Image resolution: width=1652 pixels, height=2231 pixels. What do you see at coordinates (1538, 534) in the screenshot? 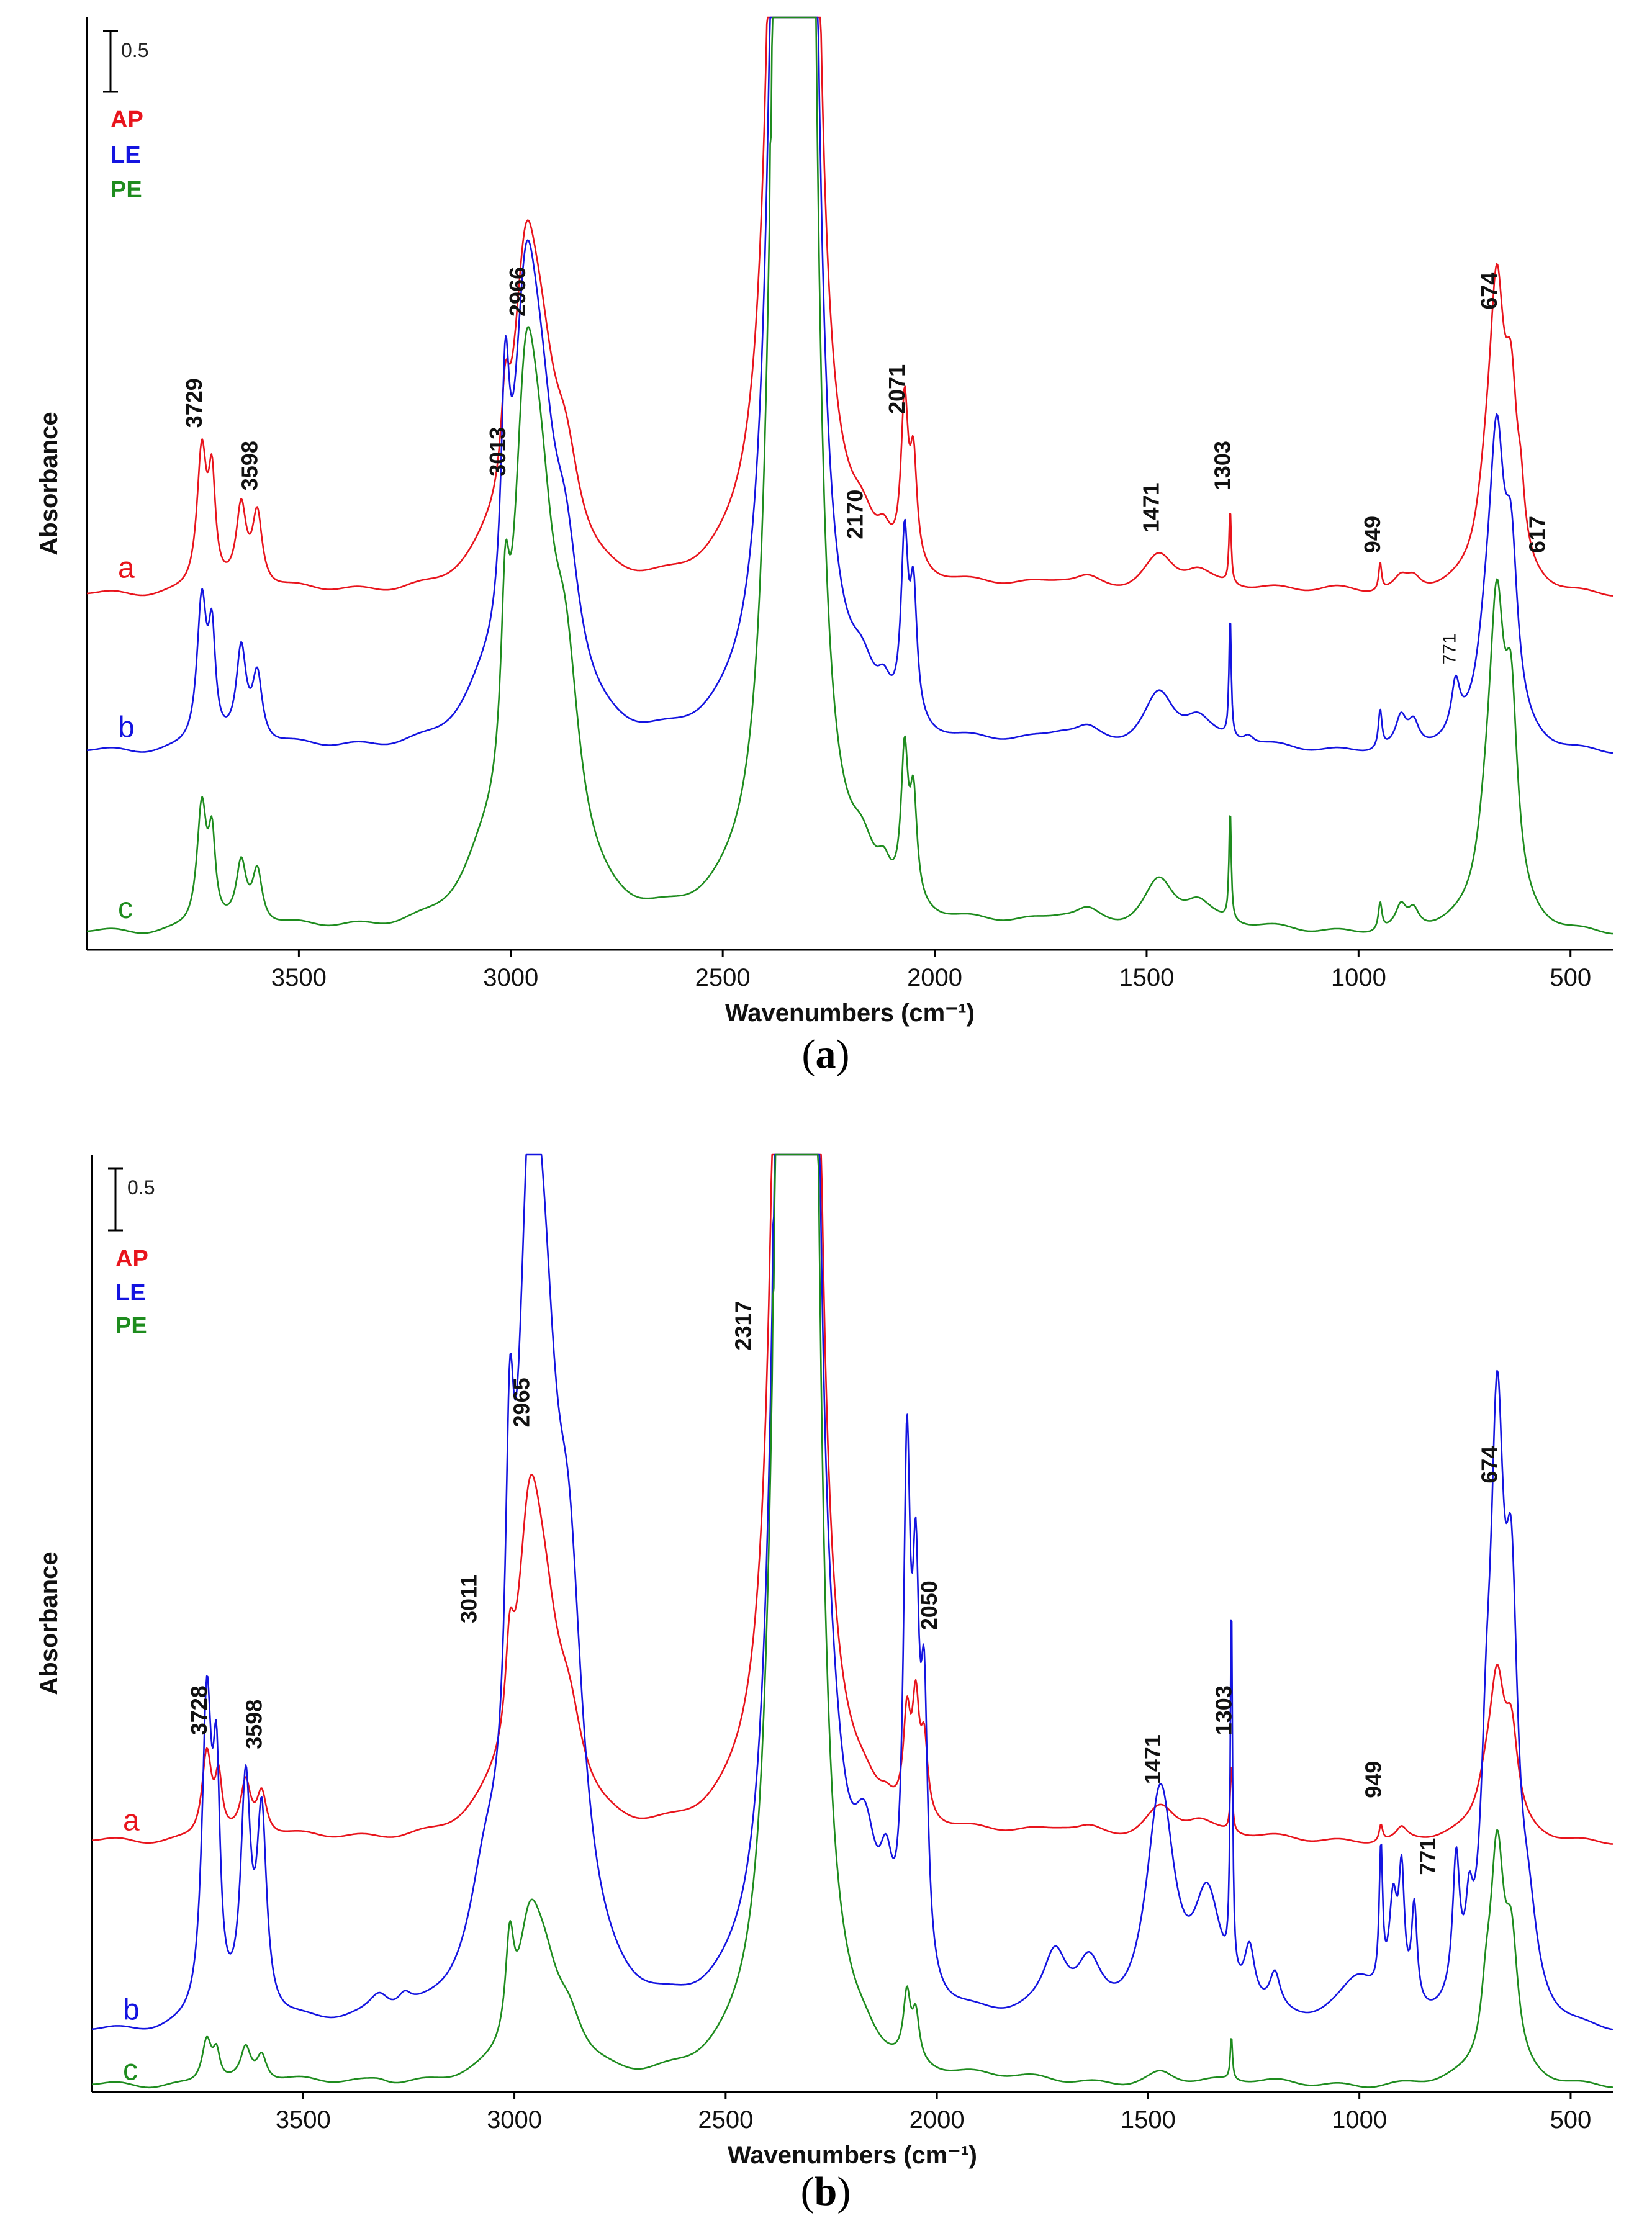
I see `peak-label-617: 617` at bounding box center [1538, 534].